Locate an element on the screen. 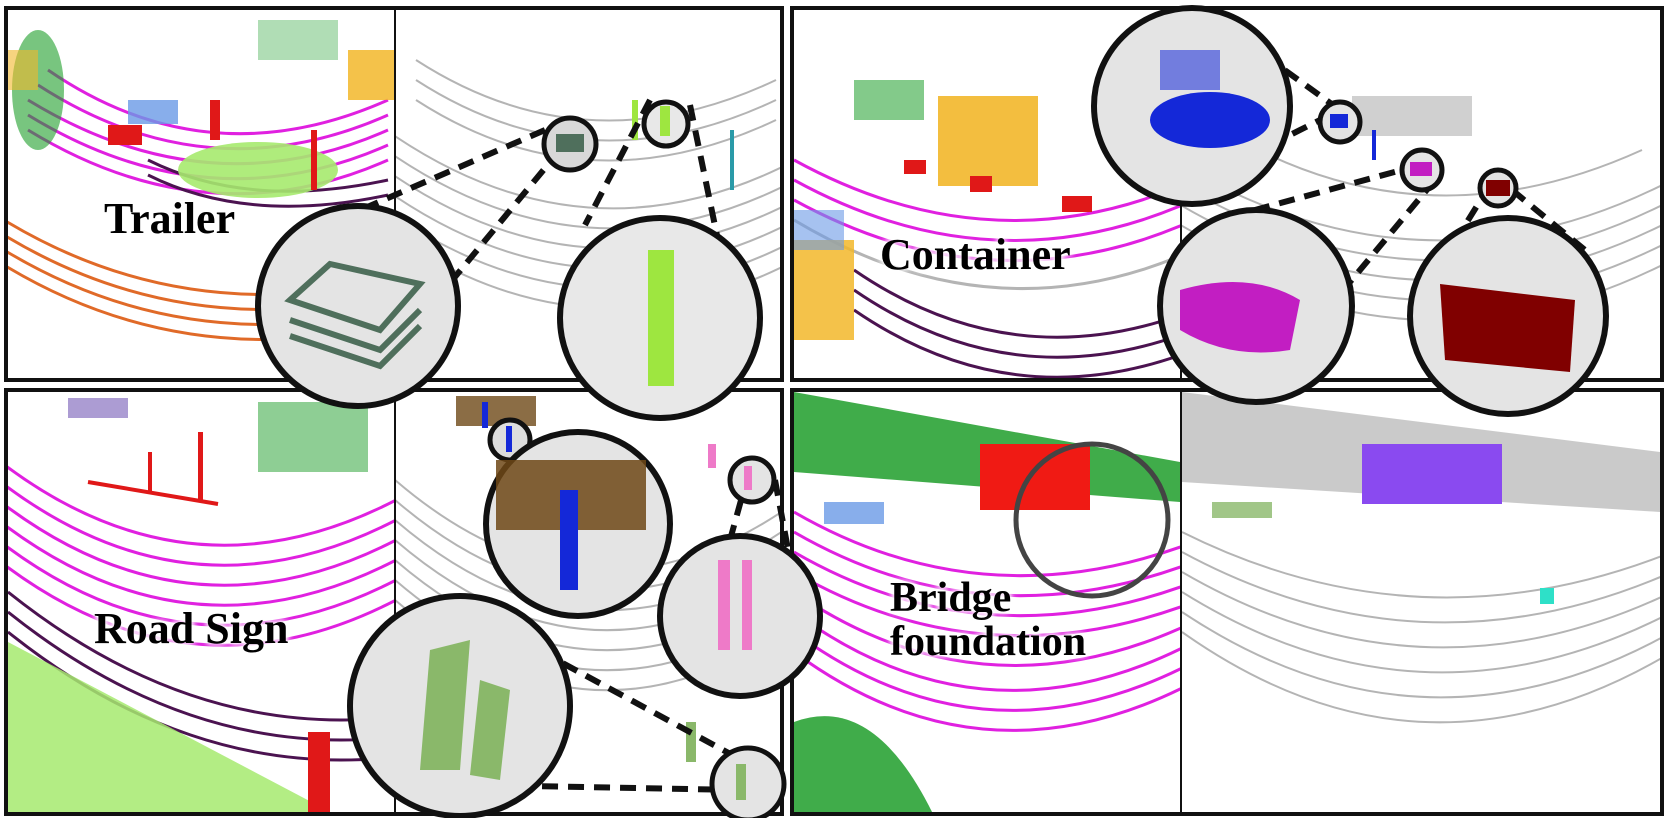  container-prediction-view is located at coordinates (987, 194).